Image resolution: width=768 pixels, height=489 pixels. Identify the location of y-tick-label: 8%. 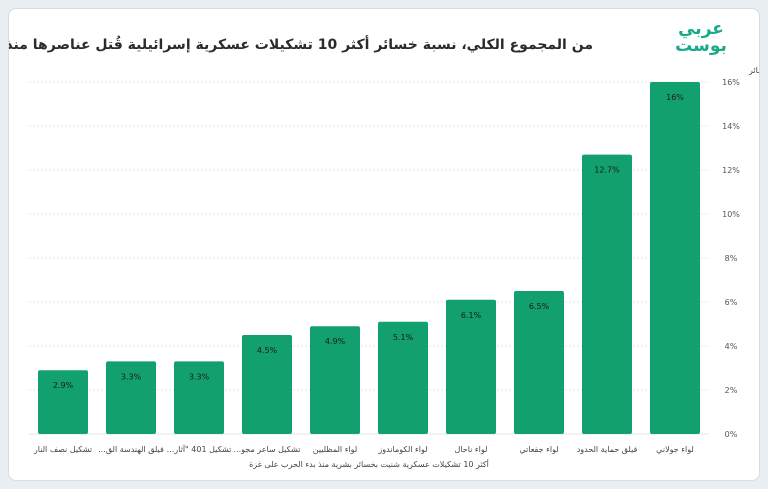
(731, 258).